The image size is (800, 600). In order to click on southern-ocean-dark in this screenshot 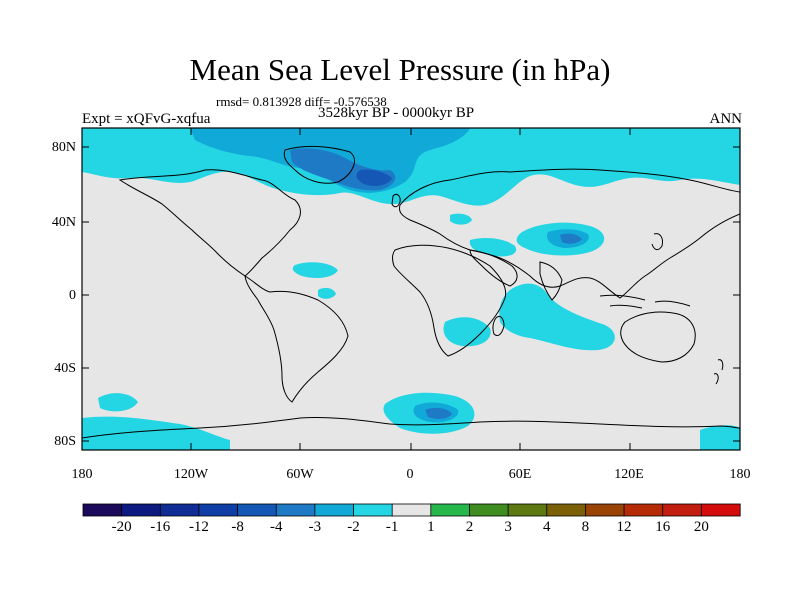, I will do `click(438, 413)`.